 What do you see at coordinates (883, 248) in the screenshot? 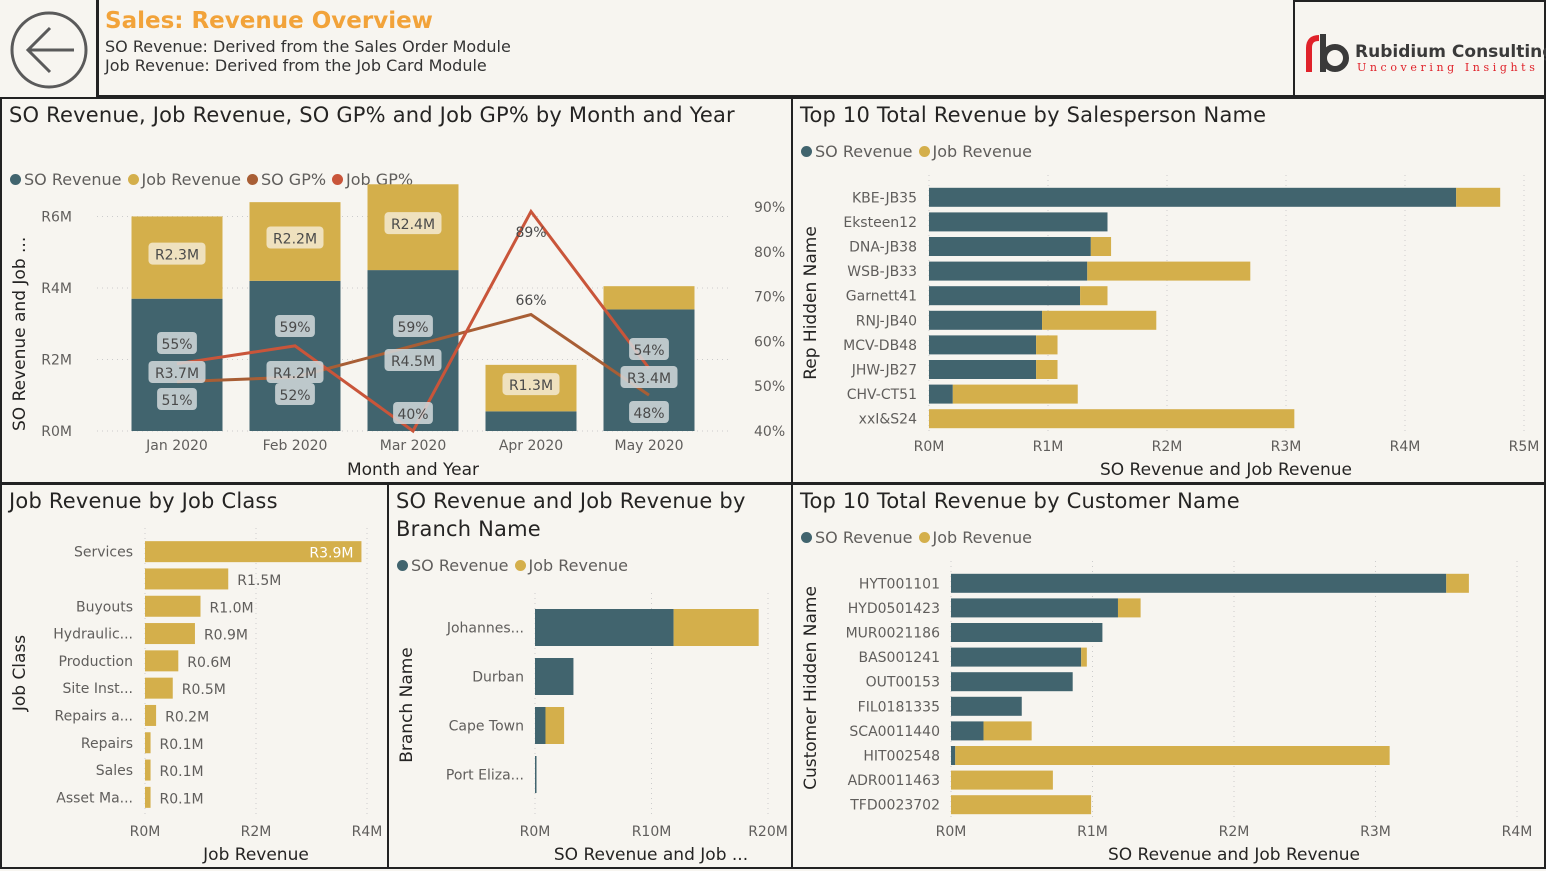
I see `category-label: DNA-JB38` at bounding box center [883, 248].